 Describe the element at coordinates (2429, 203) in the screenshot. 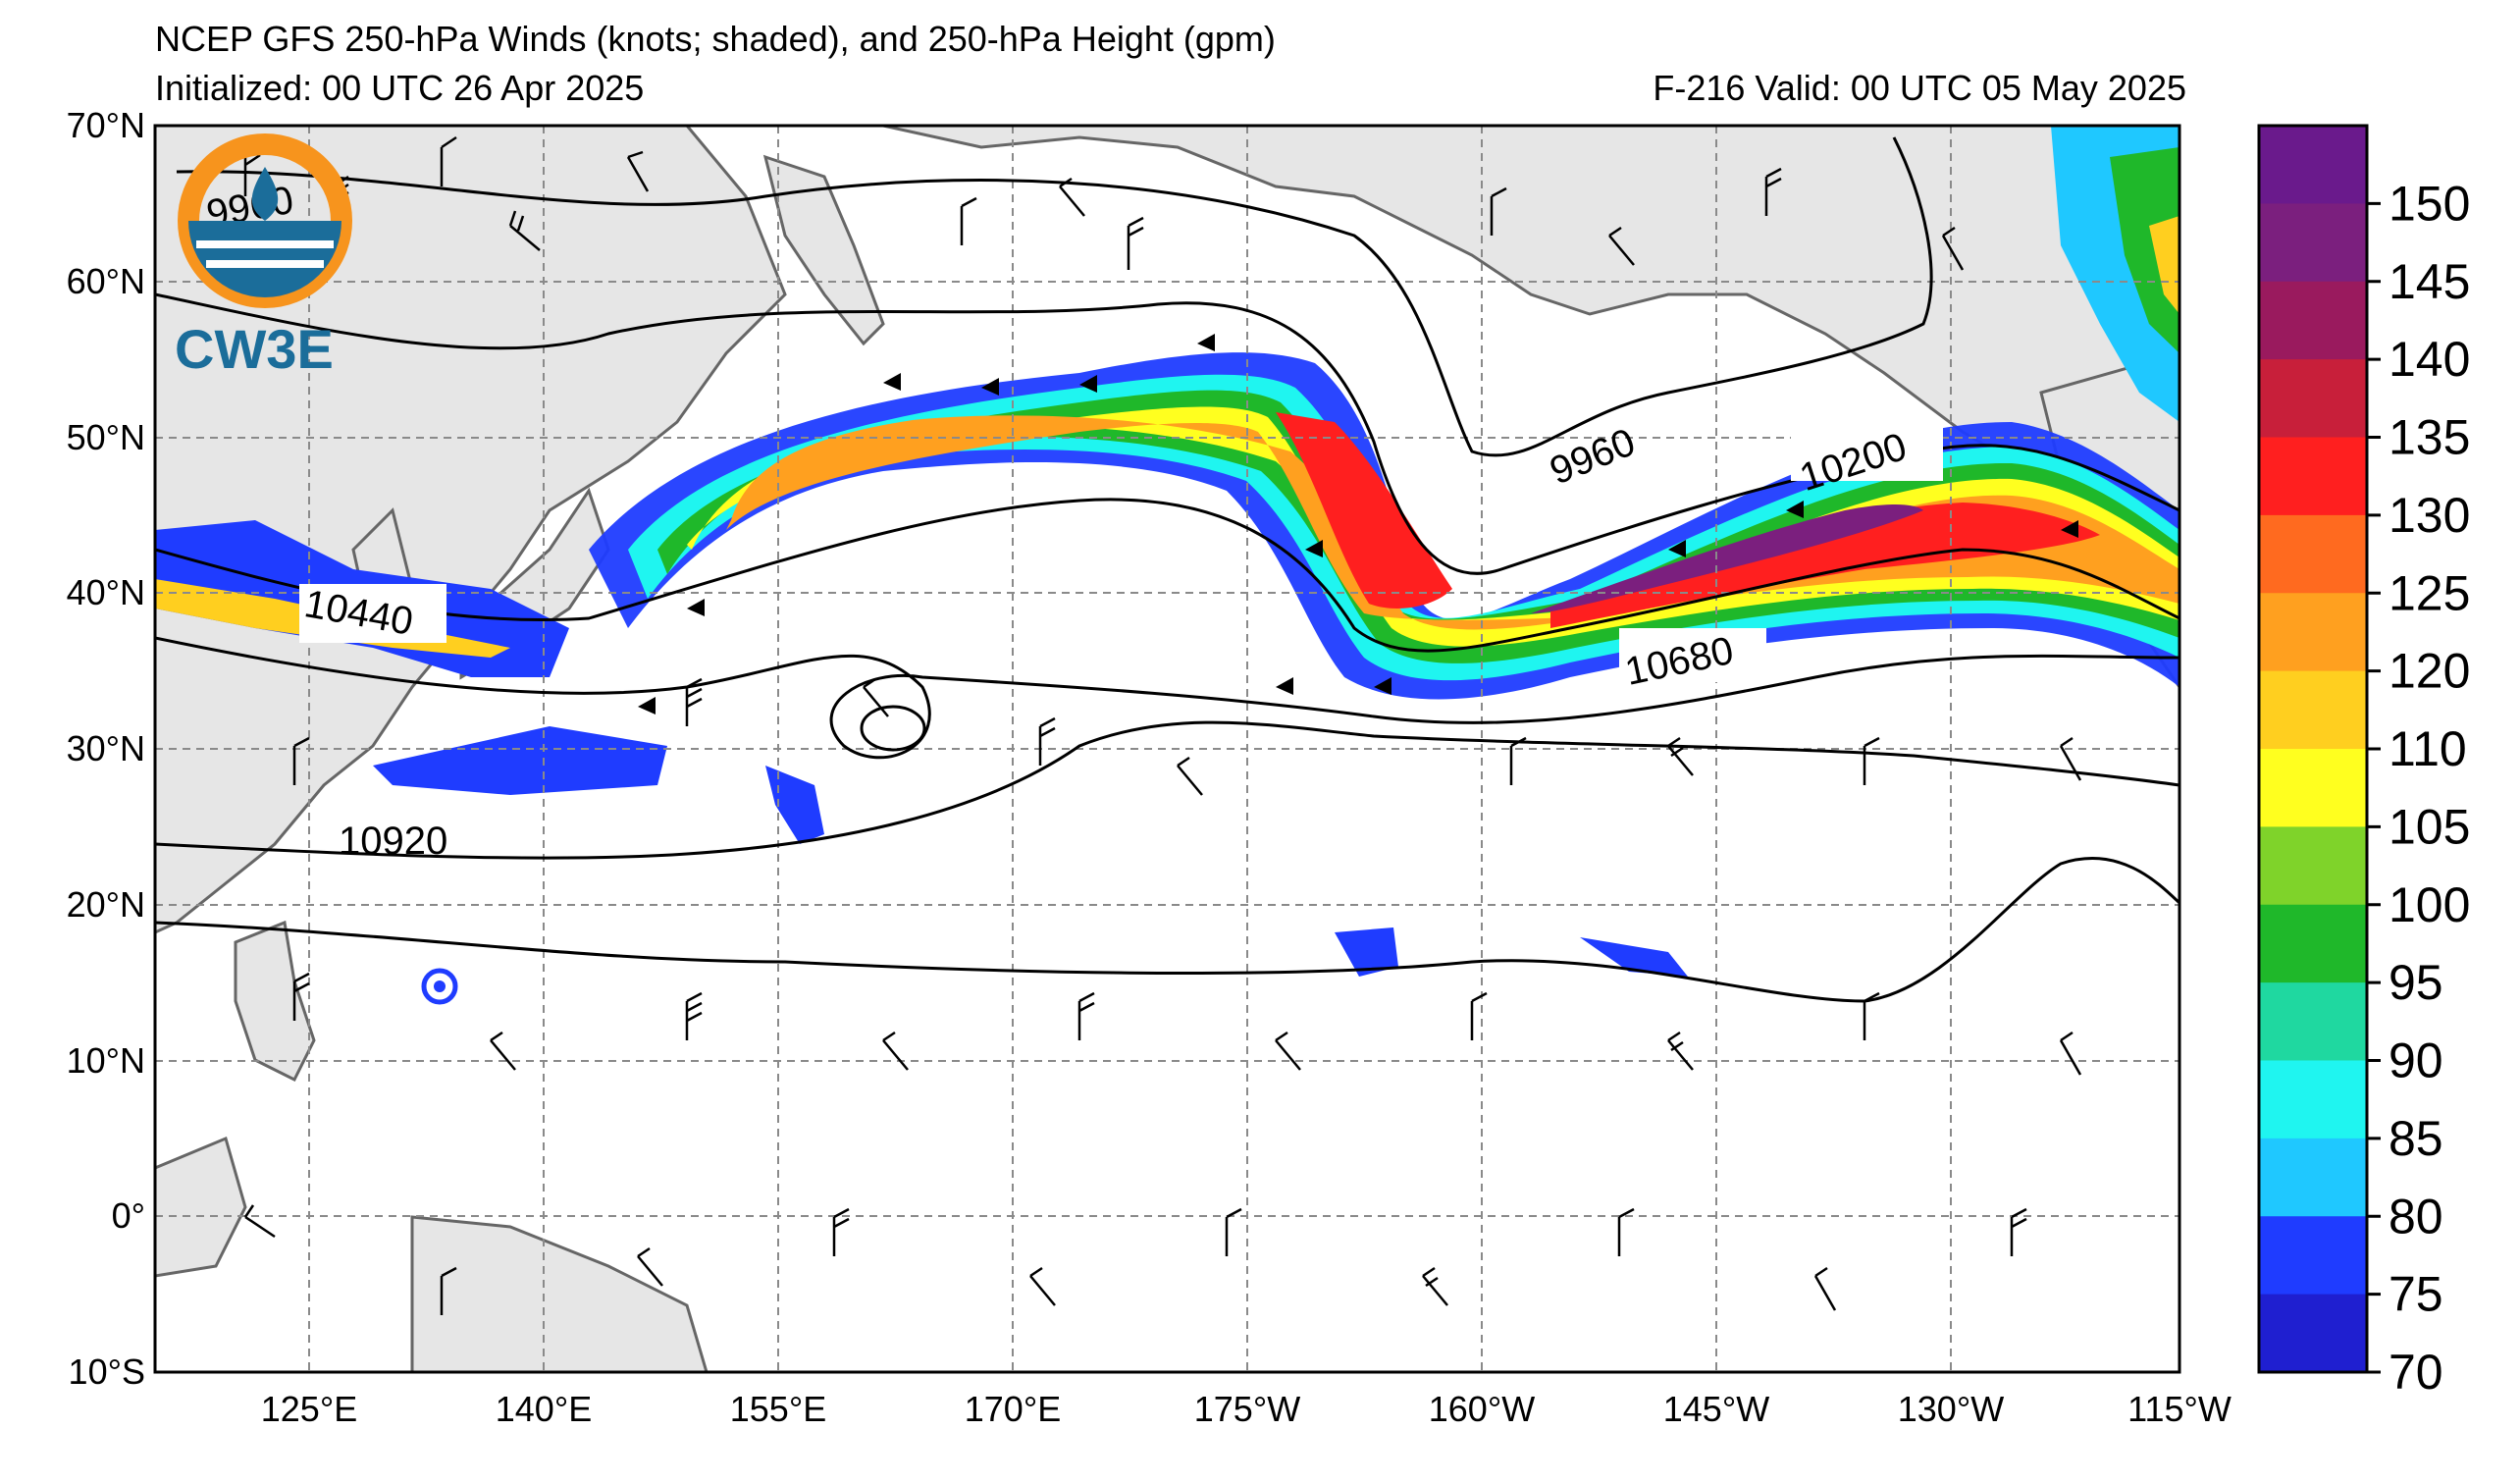

I see `colorbar-tick-label: 150` at that location.